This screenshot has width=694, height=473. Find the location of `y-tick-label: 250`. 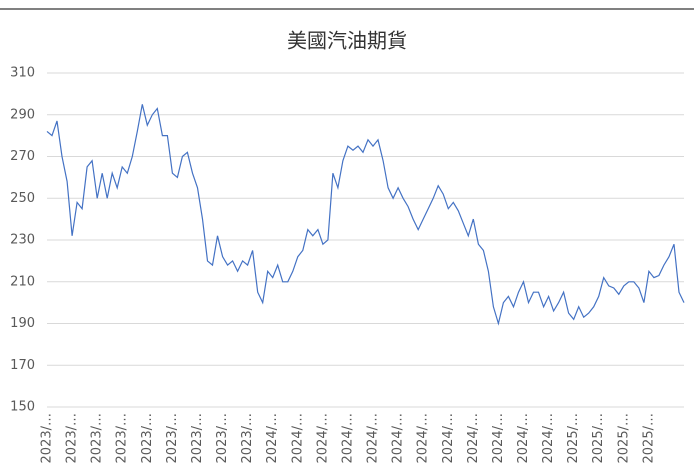

y-tick-label: 250 is located at coordinates (22, 198).